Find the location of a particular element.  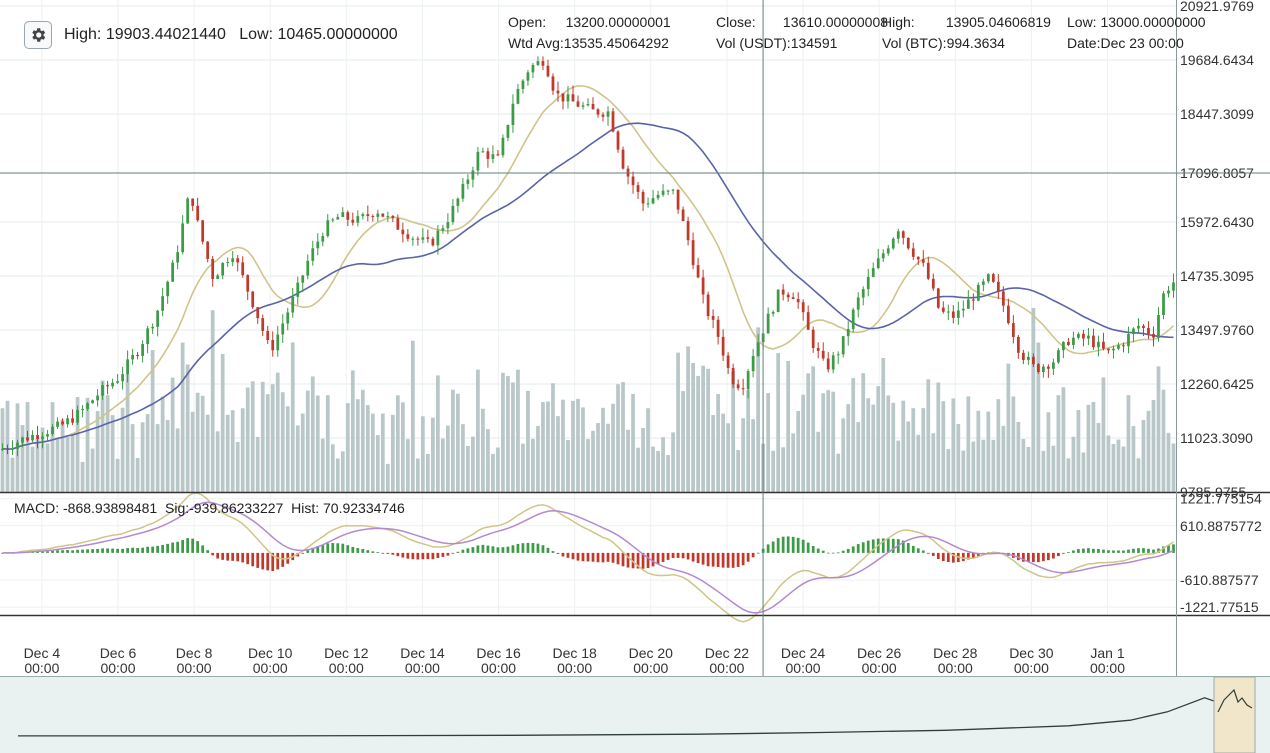

volusdt-value: 134591 is located at coordinates (814, 43).